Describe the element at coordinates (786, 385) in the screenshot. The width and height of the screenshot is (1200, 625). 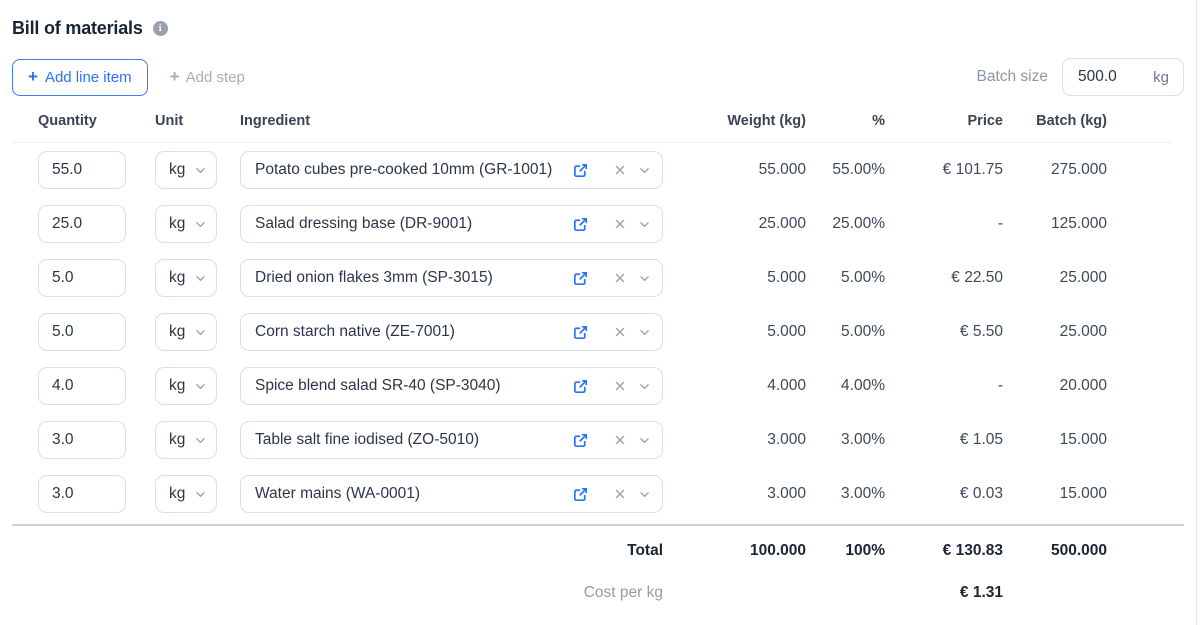
I see `weight-value: 4.000` at that location.